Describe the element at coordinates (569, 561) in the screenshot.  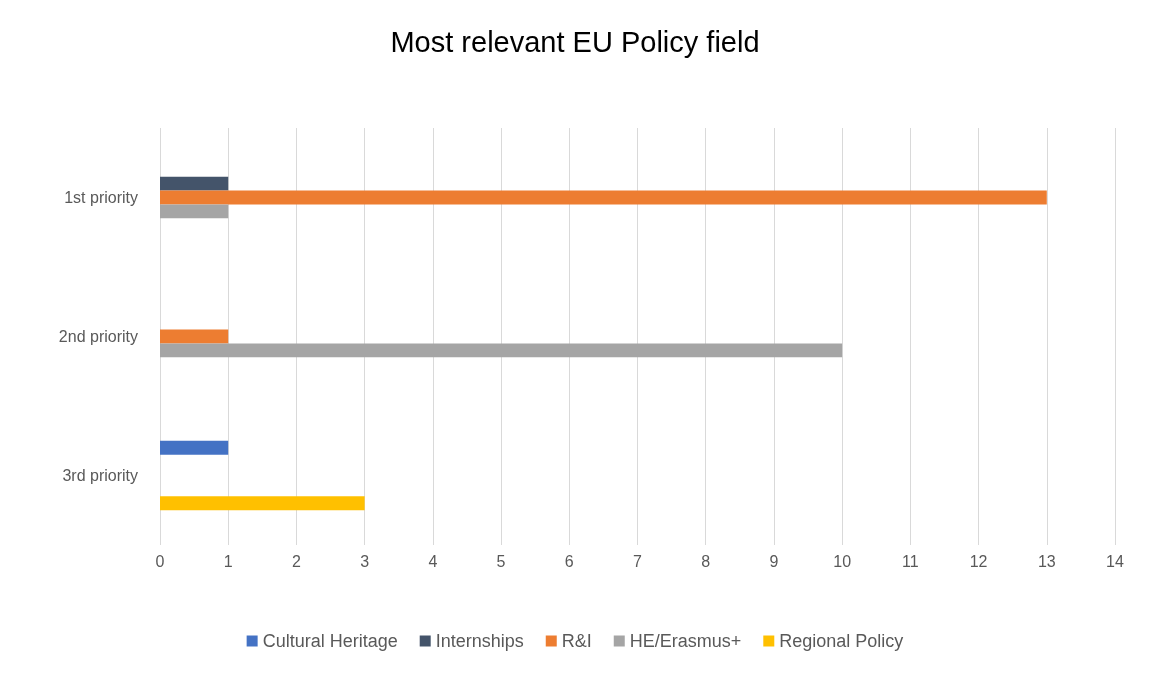
I see `x-tick-label: 6` at that location.